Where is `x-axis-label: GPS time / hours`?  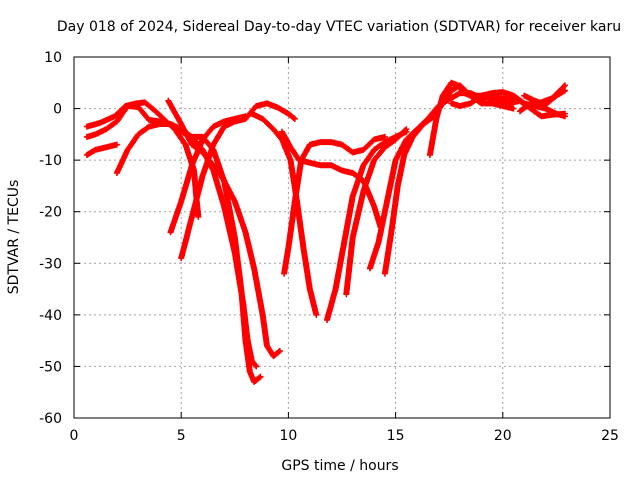
x-axis-label: GPS time / hours is located at coordinates (339, 466).